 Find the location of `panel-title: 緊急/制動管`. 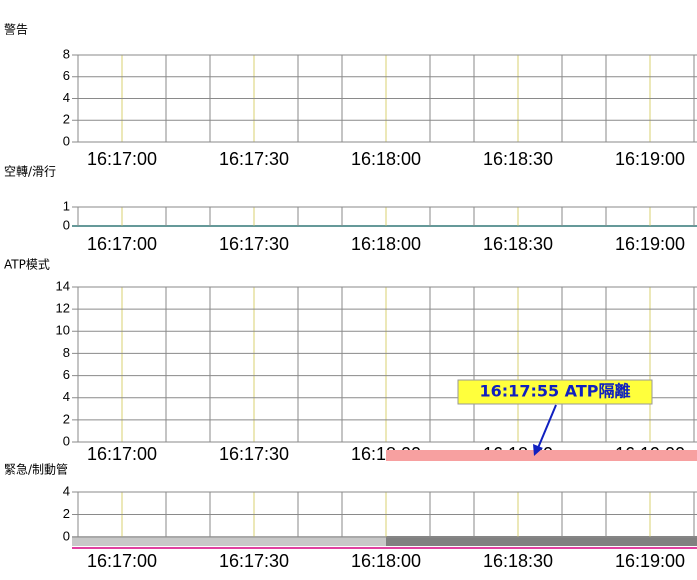

panel-title: 緊急/制動管 is located at coordinates (36, 469).